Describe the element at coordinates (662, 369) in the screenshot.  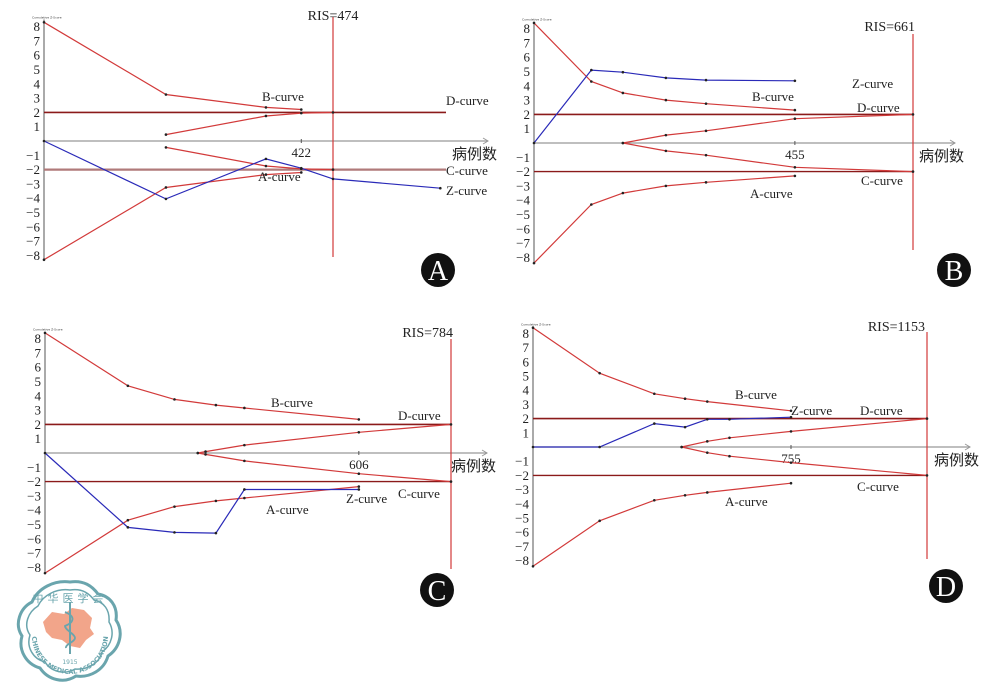
I see `series-b-curve` at that location.